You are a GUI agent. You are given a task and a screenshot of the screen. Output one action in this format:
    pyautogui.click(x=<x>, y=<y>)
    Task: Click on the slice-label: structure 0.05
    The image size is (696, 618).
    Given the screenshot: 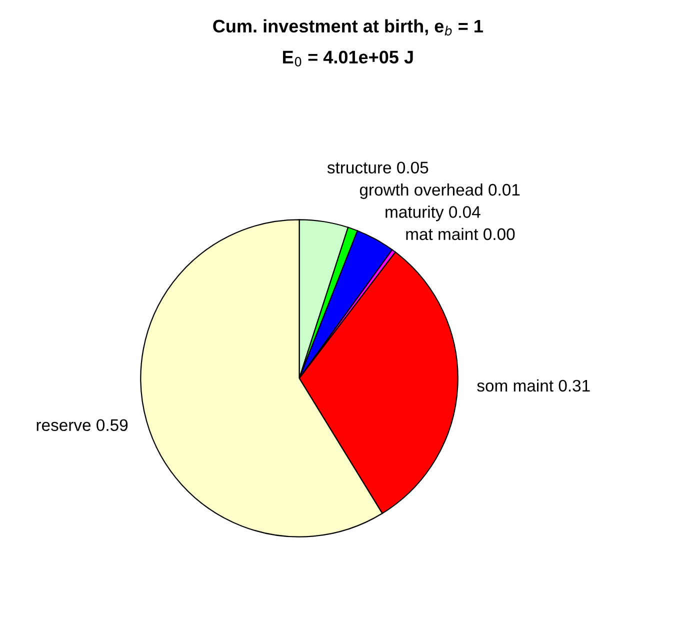 What is the action you would take?
    pyautogui.click(x=377, y=168)
    